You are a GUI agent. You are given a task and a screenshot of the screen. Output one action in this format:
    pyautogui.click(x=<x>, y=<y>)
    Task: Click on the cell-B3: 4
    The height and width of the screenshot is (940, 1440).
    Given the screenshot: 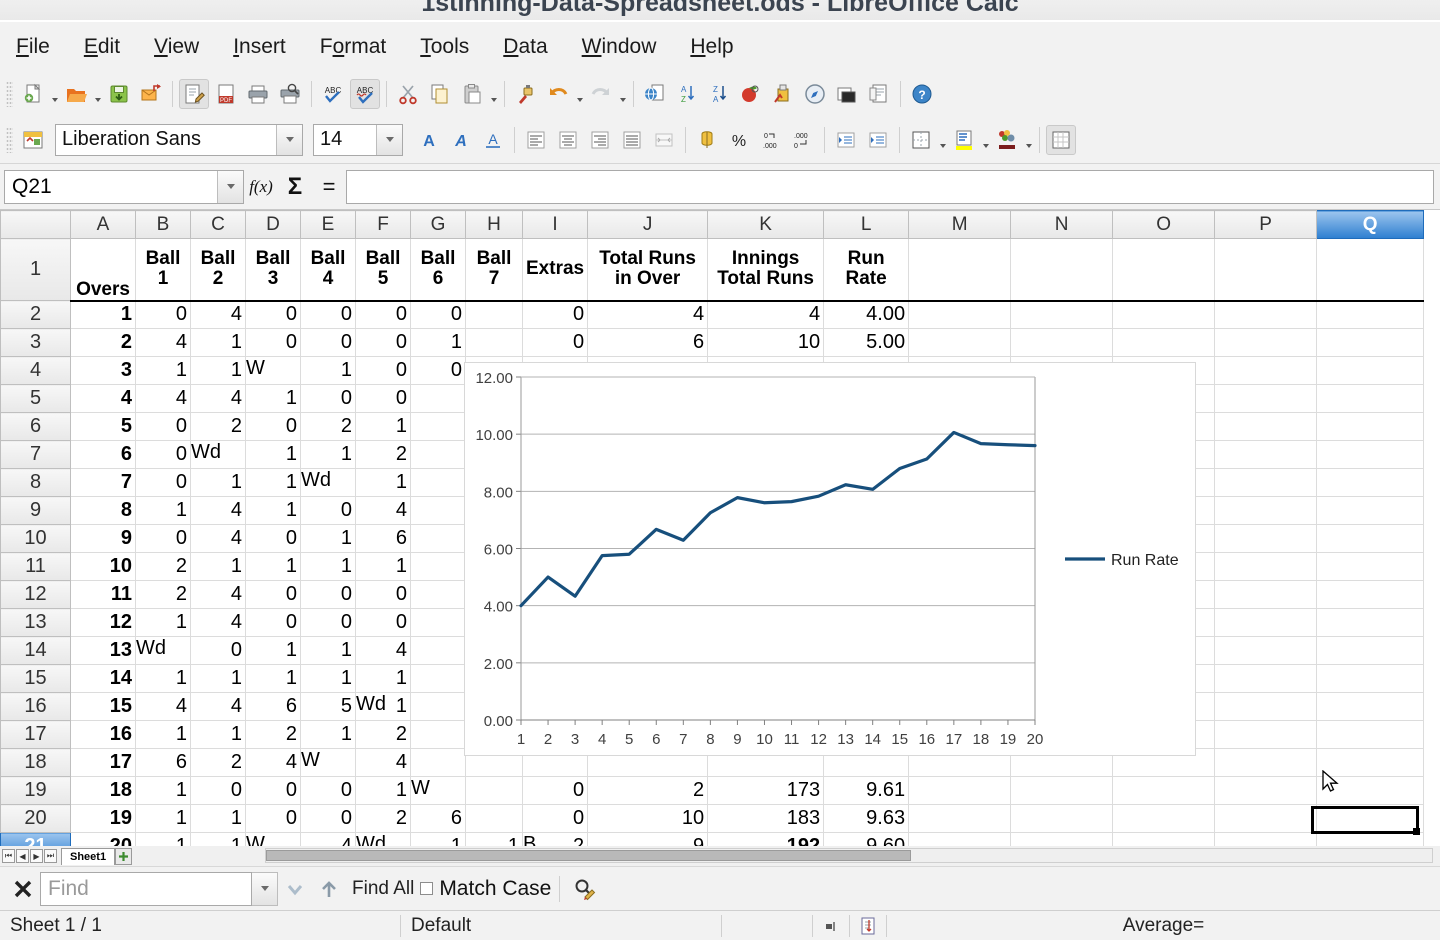 What is the action you would take?
    pyautogui.click(x=163, y=342)
    